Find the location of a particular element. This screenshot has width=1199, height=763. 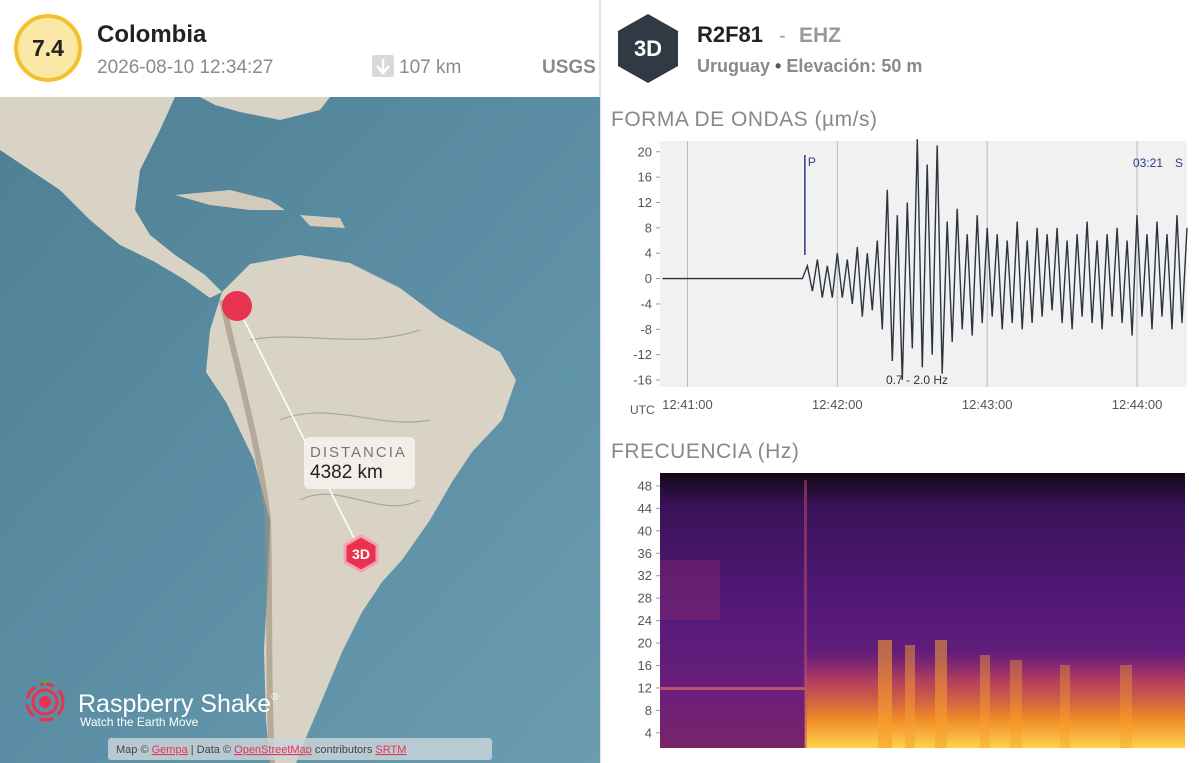

y-tick-label: 32 is located at coordinates (645, 575).